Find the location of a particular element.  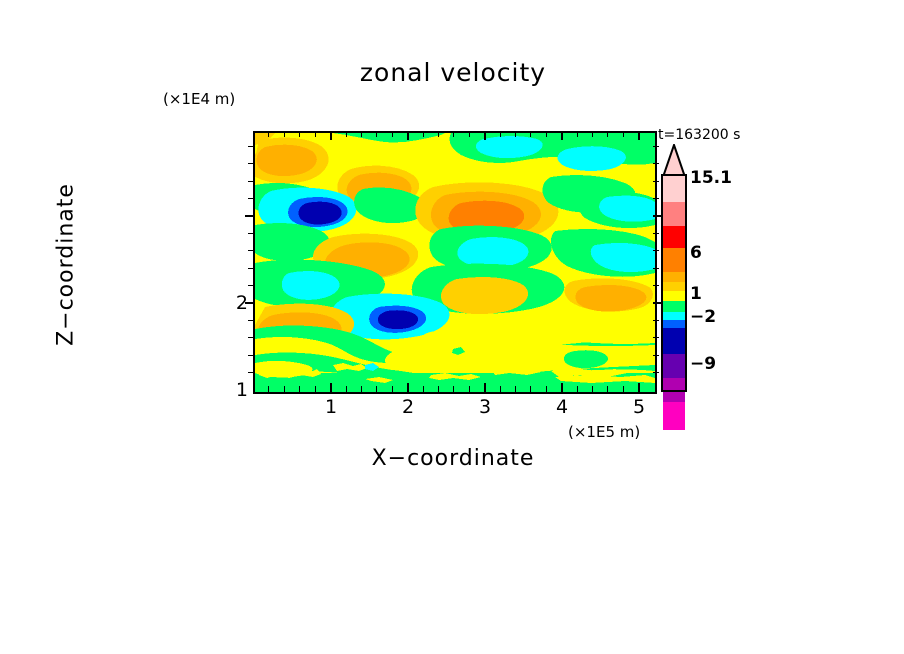

y-axis-label: Z−coordinate is located at coordinates (66, 264).